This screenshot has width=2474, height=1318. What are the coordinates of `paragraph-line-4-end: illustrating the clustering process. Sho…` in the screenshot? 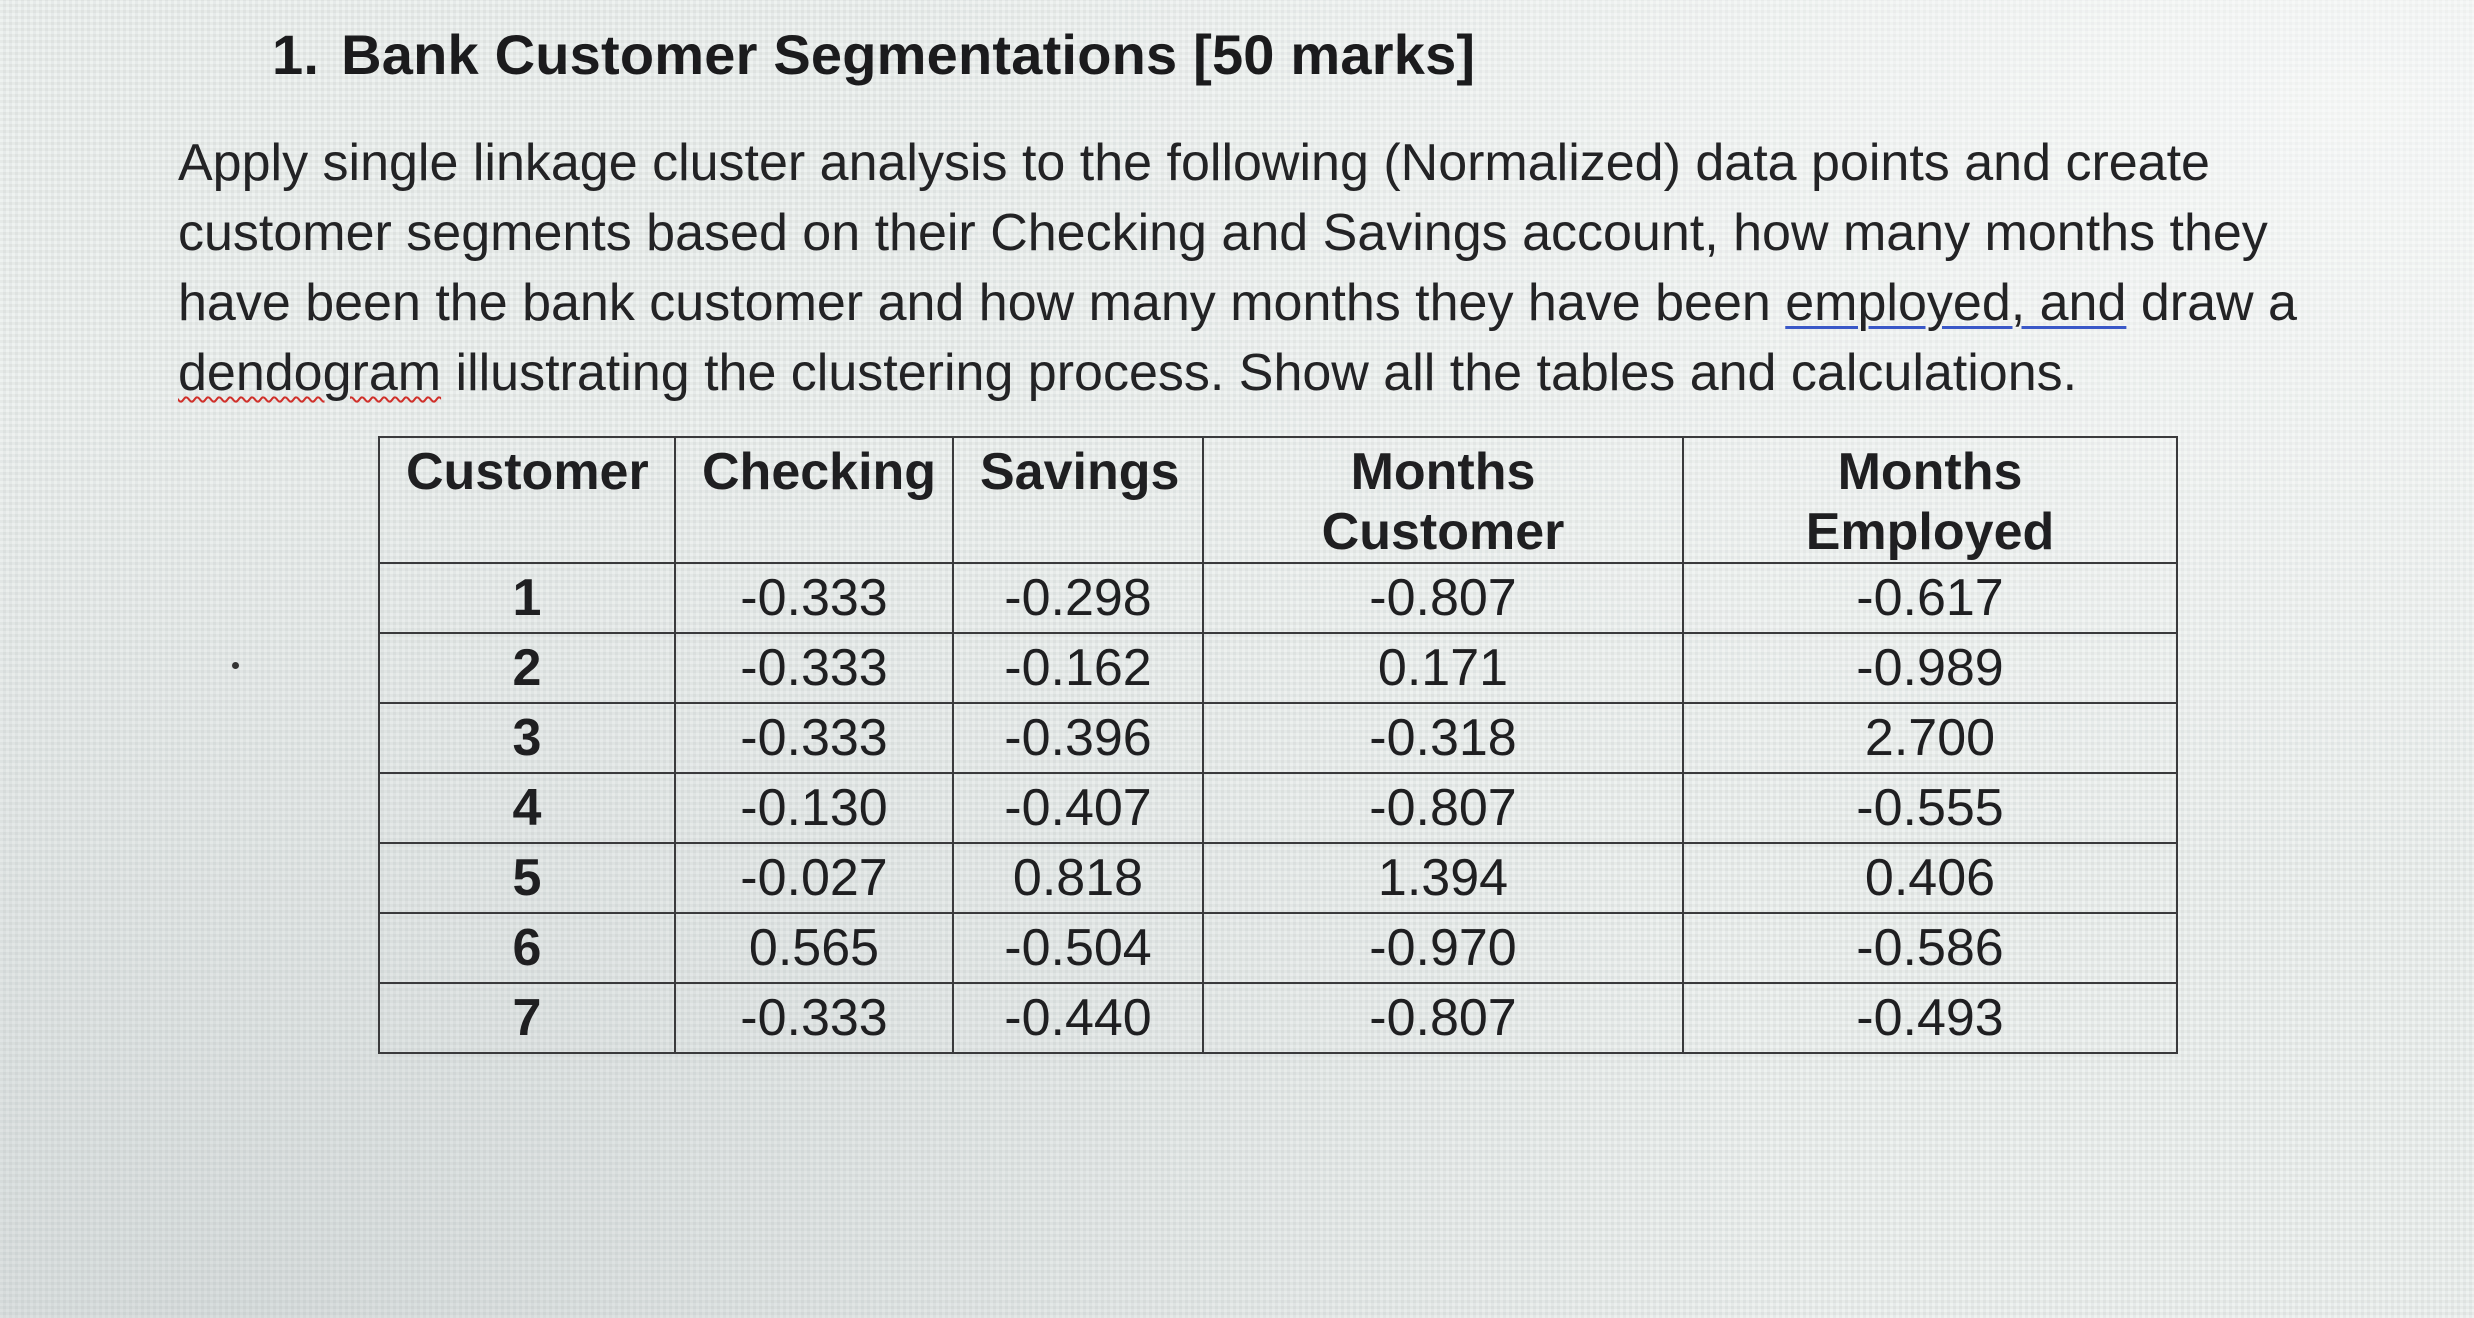 It's located at (1259, 373).